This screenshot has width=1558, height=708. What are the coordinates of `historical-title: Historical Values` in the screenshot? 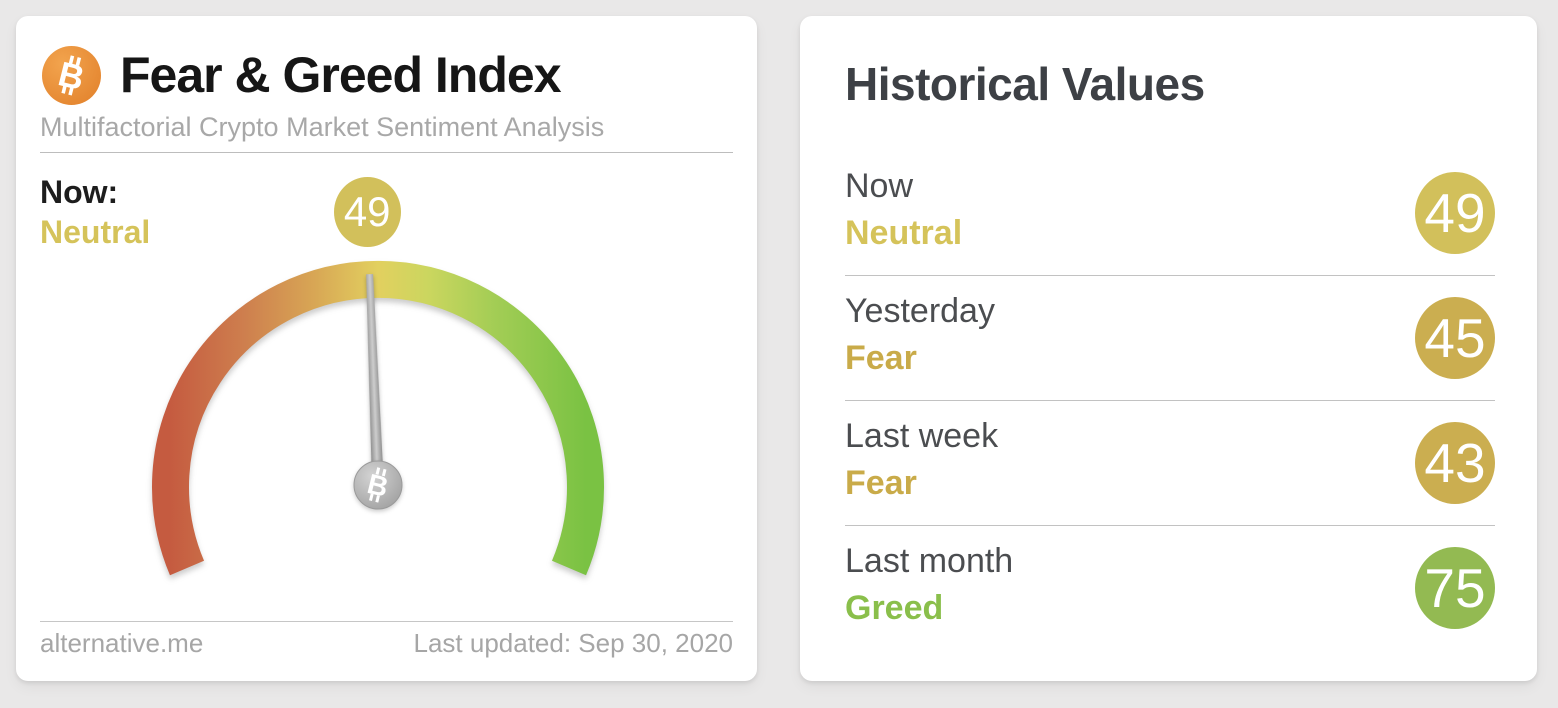 It's located at (1025, 84).